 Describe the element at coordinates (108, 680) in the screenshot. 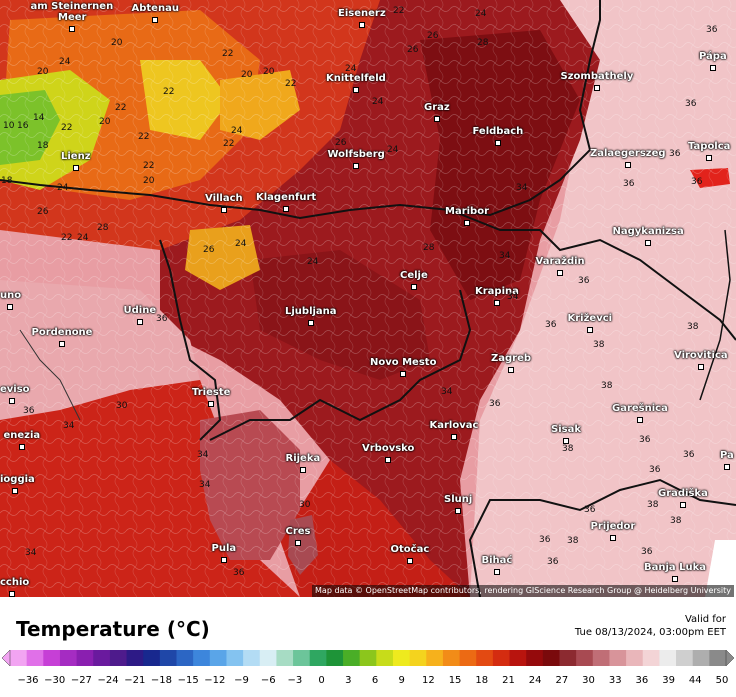

I see `legend-tick-label: −24` at that location.